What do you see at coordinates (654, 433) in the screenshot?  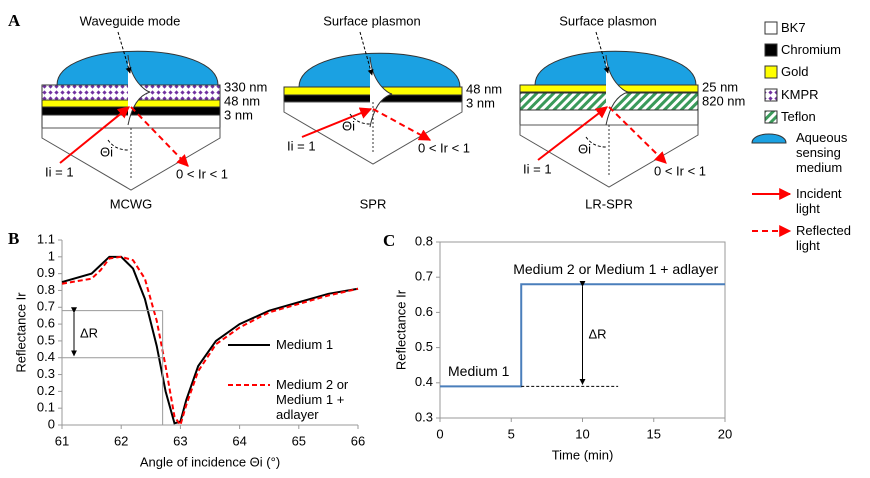 I see `x-tick-label: 15` at bounding box center [654, 433].